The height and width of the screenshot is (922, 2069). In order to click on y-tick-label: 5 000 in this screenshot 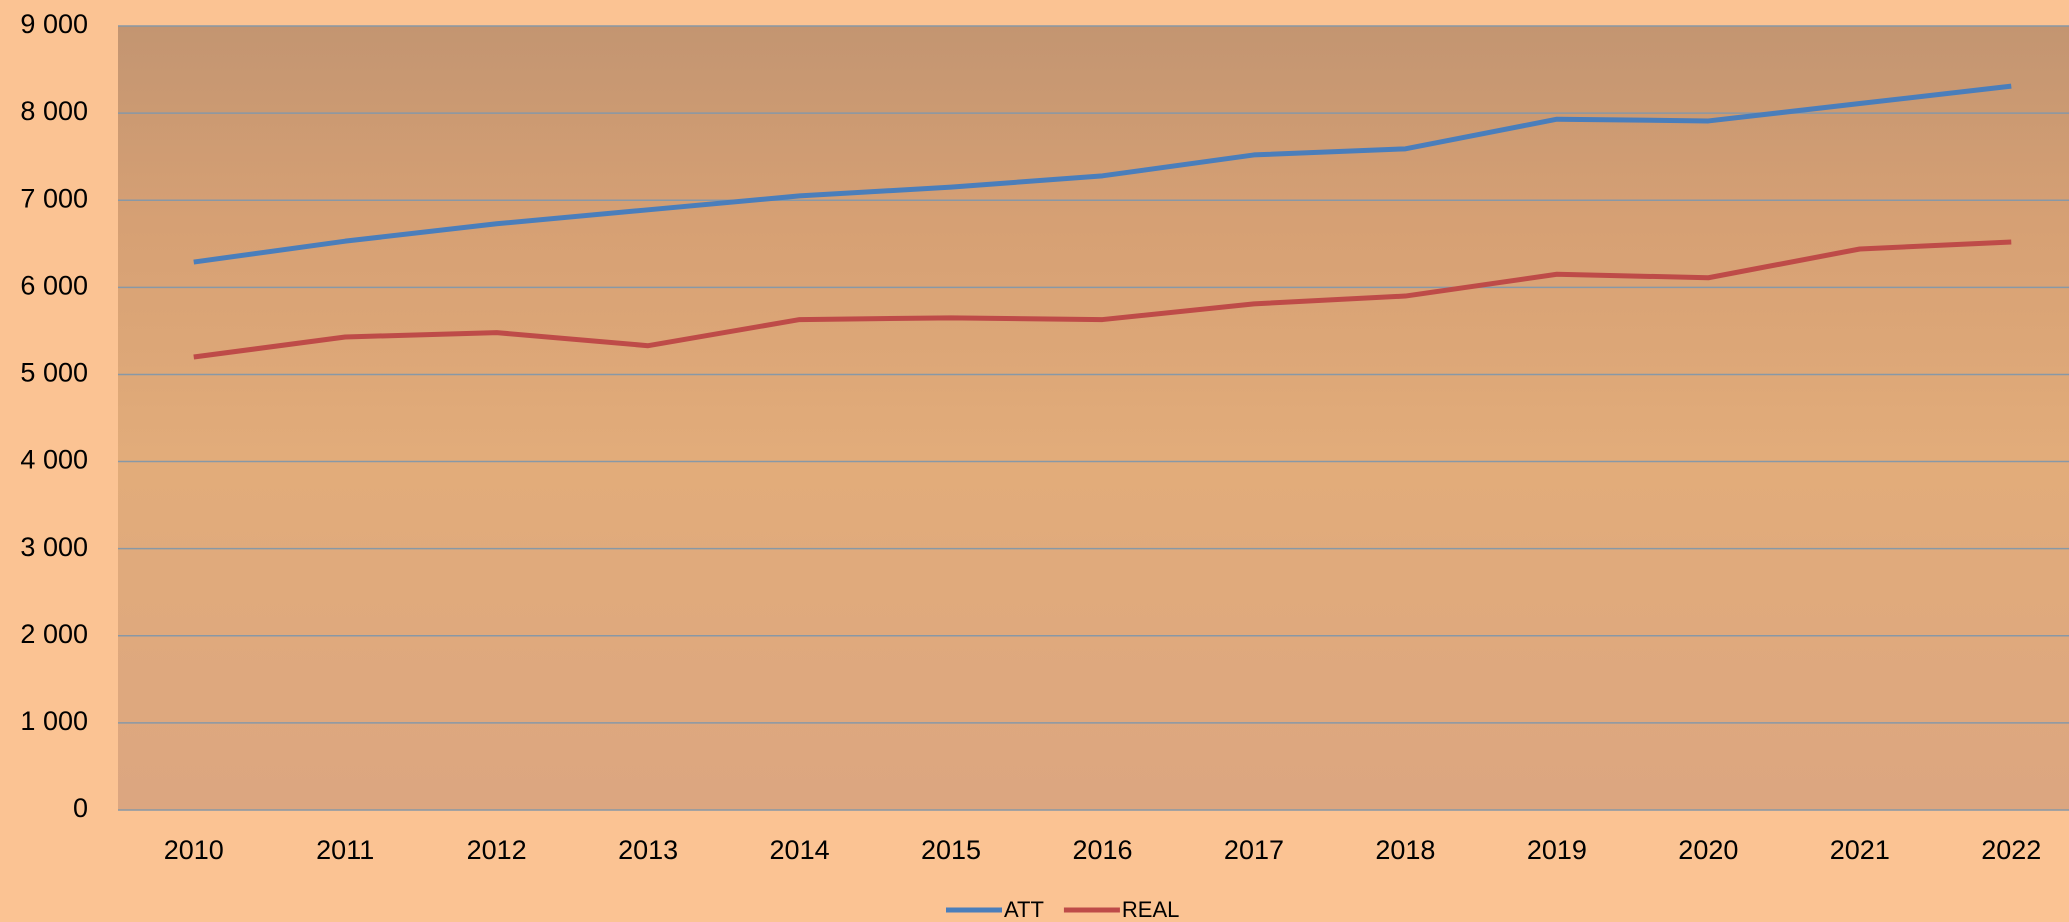, I will do `click(54, 373)`.